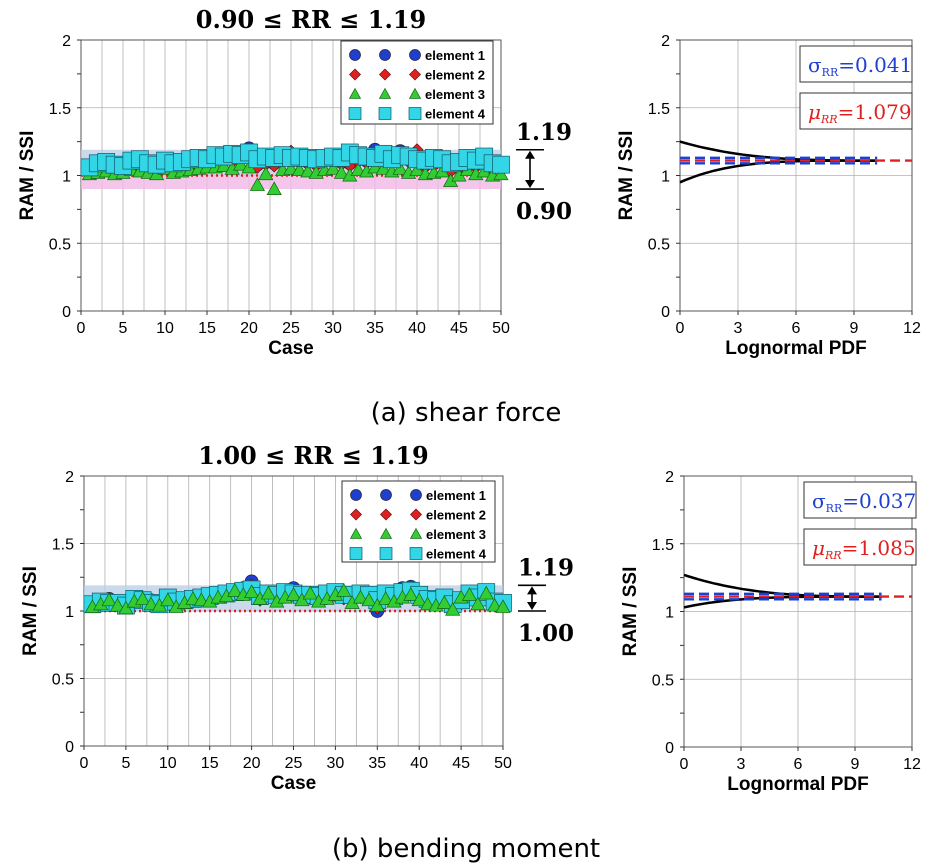 This screenshot has width=933, height=867. Describe the element at coordinates (69, 747) in the screenshot. I see `b-y-tick-label: 0` at that location.